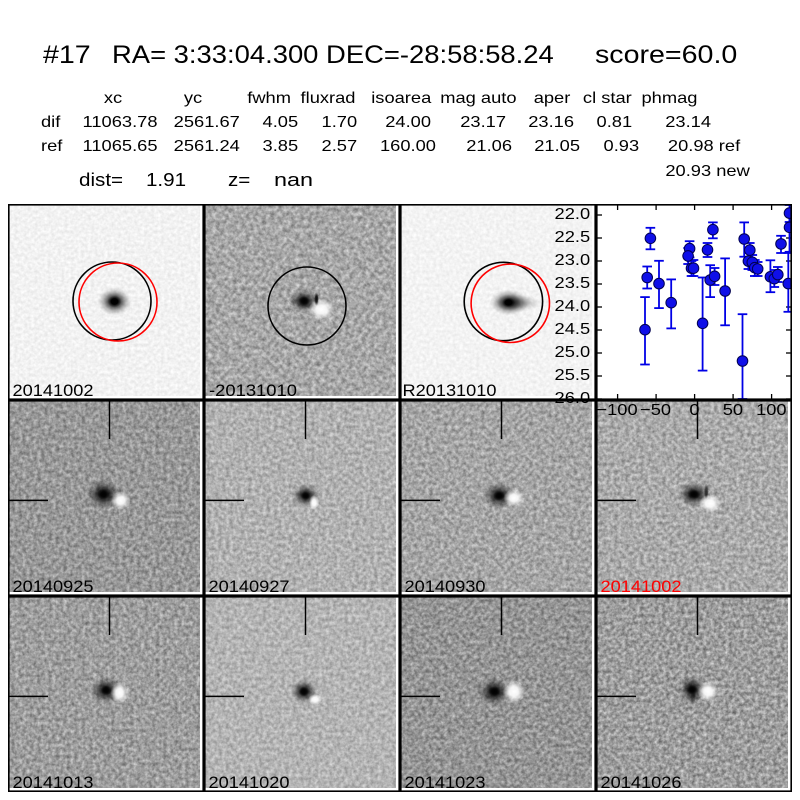  Describe the element at coordinates (249, 587) in the screenshot. I see `svg-text: 20140927` at that location.